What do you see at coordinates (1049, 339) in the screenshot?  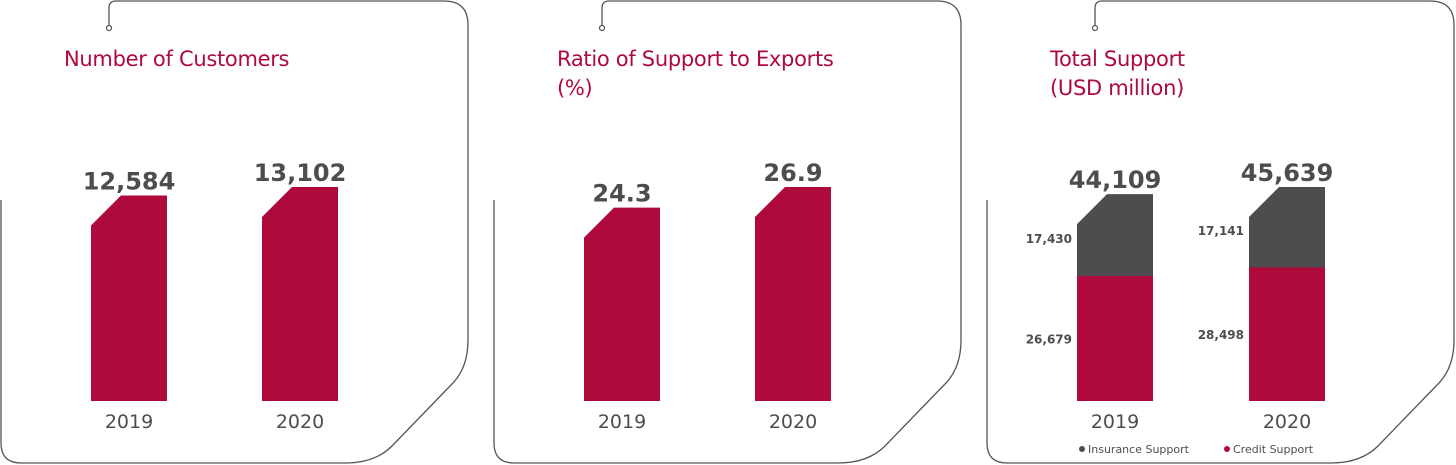 I see `segment-label-credit: 26,679` at bounding box center [1049, 339].